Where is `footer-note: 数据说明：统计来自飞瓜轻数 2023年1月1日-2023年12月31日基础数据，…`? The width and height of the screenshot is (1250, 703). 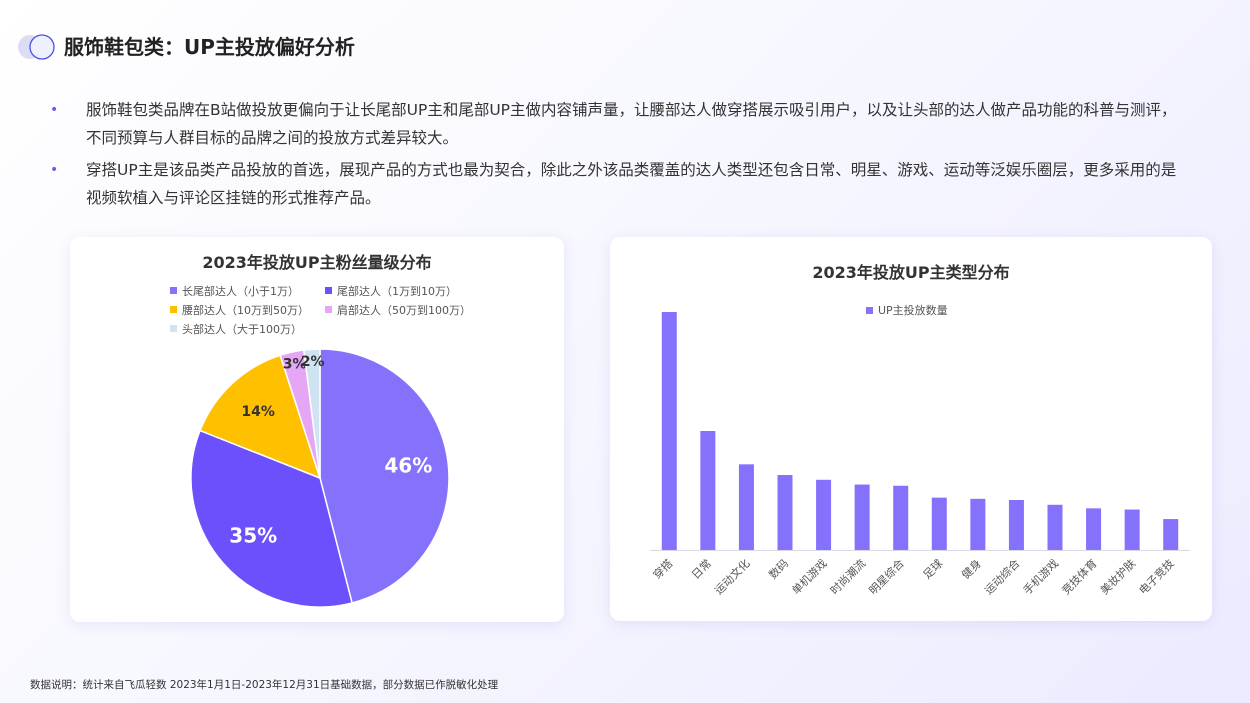
footer-note: 数据说明：统计来自飞瓜轻数 2023年1月1日-2023年12月31日基础数据，… is located at coordinates (264, 685).